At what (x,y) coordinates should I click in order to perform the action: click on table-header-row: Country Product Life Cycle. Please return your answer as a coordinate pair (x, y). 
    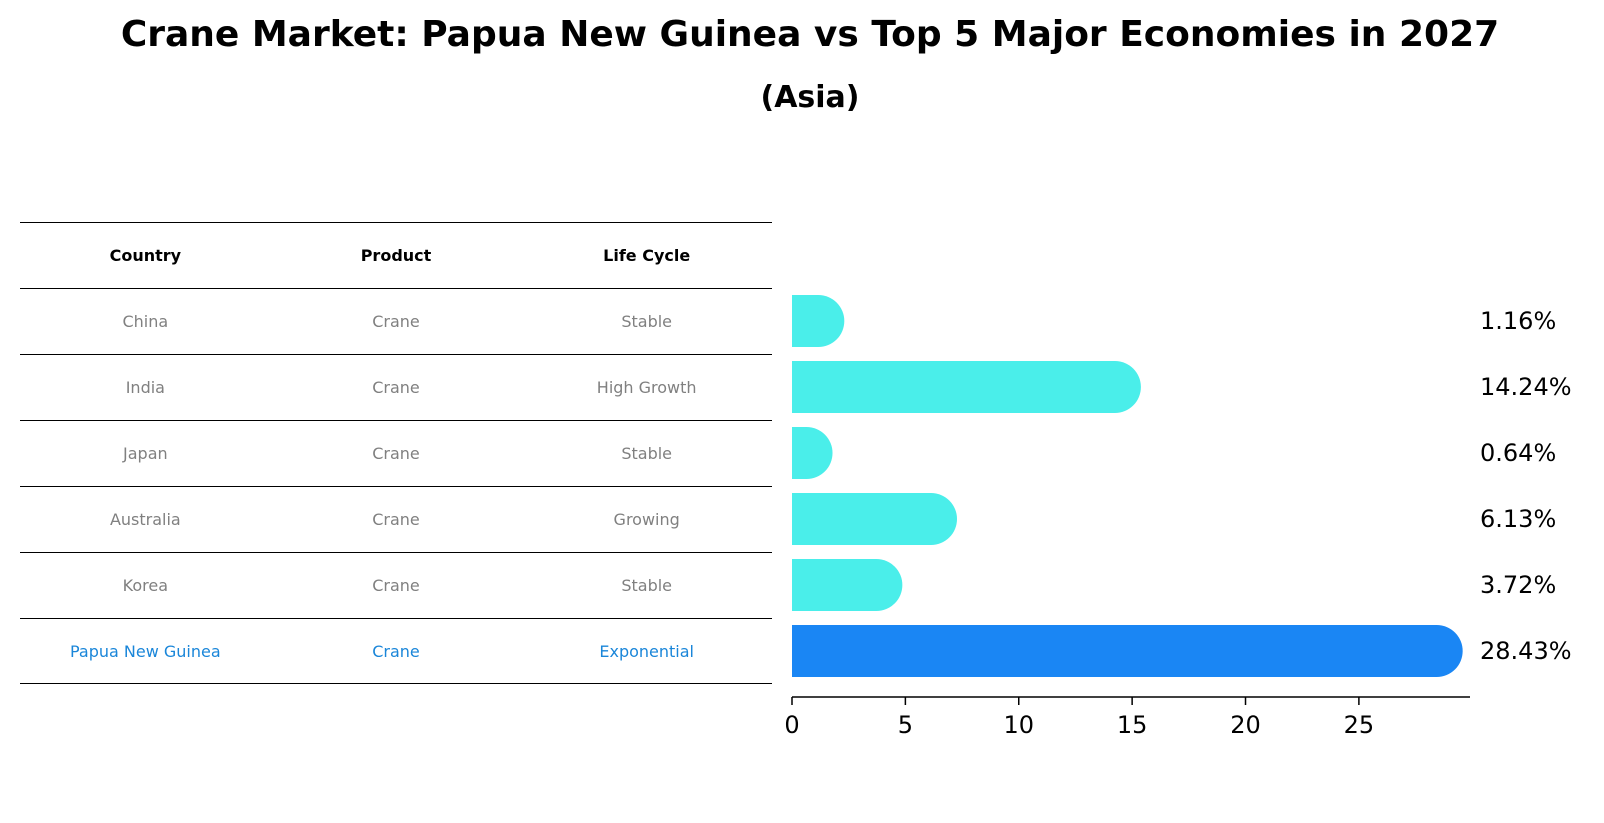
    Looking at the image, I should click on (396, 255).